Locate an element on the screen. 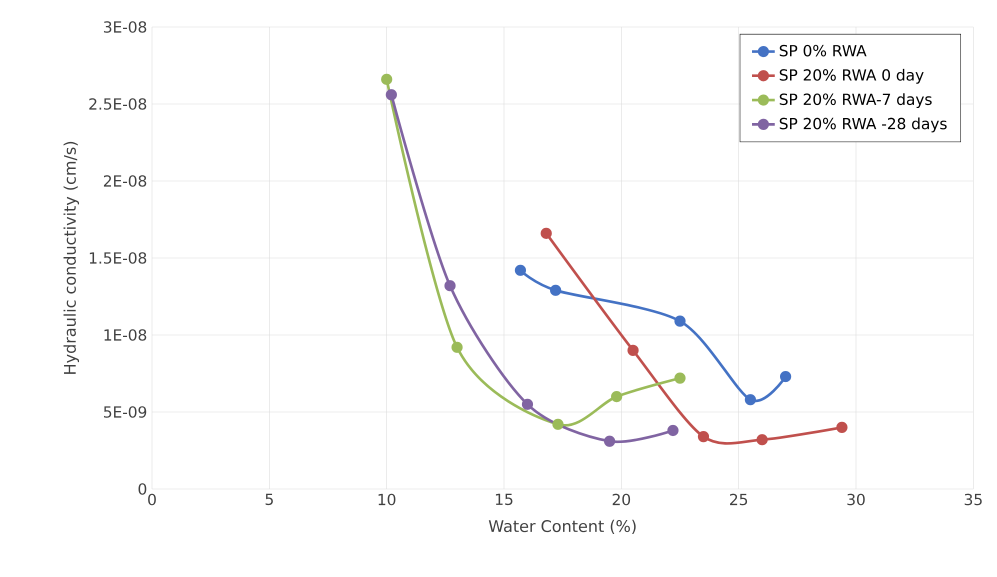  y-axis-title: Hydraulic conductivity (cm/s) is located at coordinates (72, 258).